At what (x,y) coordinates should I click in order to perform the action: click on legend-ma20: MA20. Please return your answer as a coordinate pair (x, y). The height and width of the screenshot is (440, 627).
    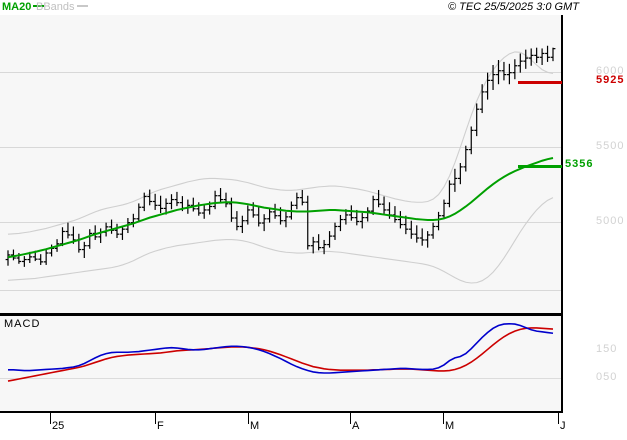
    Looking at the image, I should click on (23, 7).